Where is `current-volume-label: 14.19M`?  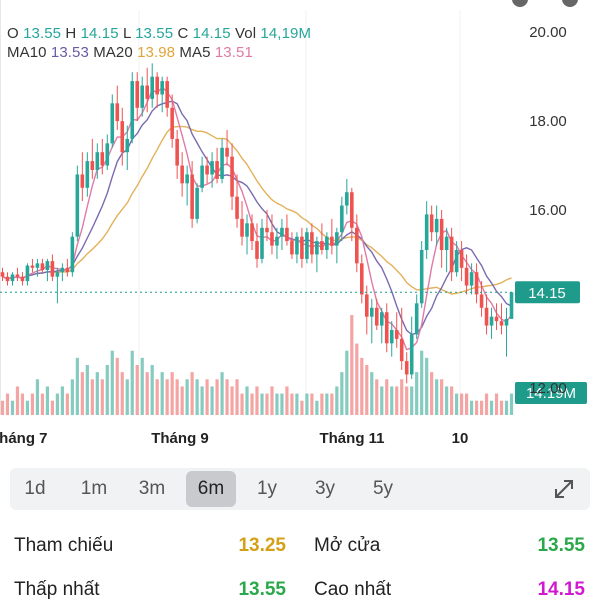 current-volume-label: 14.19M is located at coordinates (551, 393).